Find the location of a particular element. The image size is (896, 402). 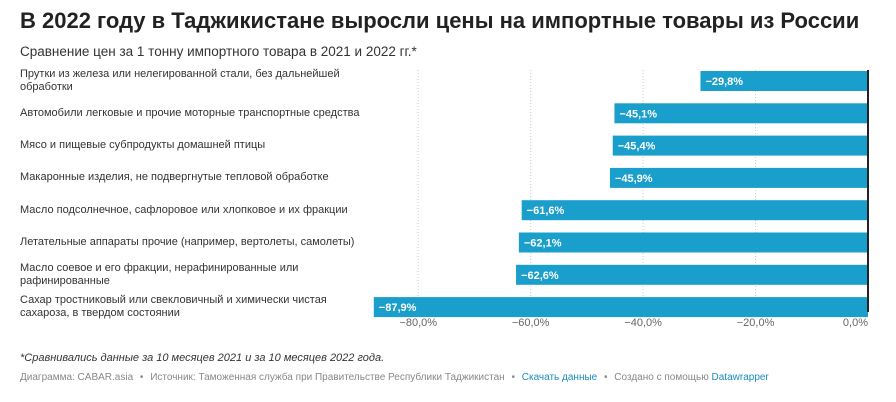

bar-value-label: −62,1% is located at coordinates (543, 244).